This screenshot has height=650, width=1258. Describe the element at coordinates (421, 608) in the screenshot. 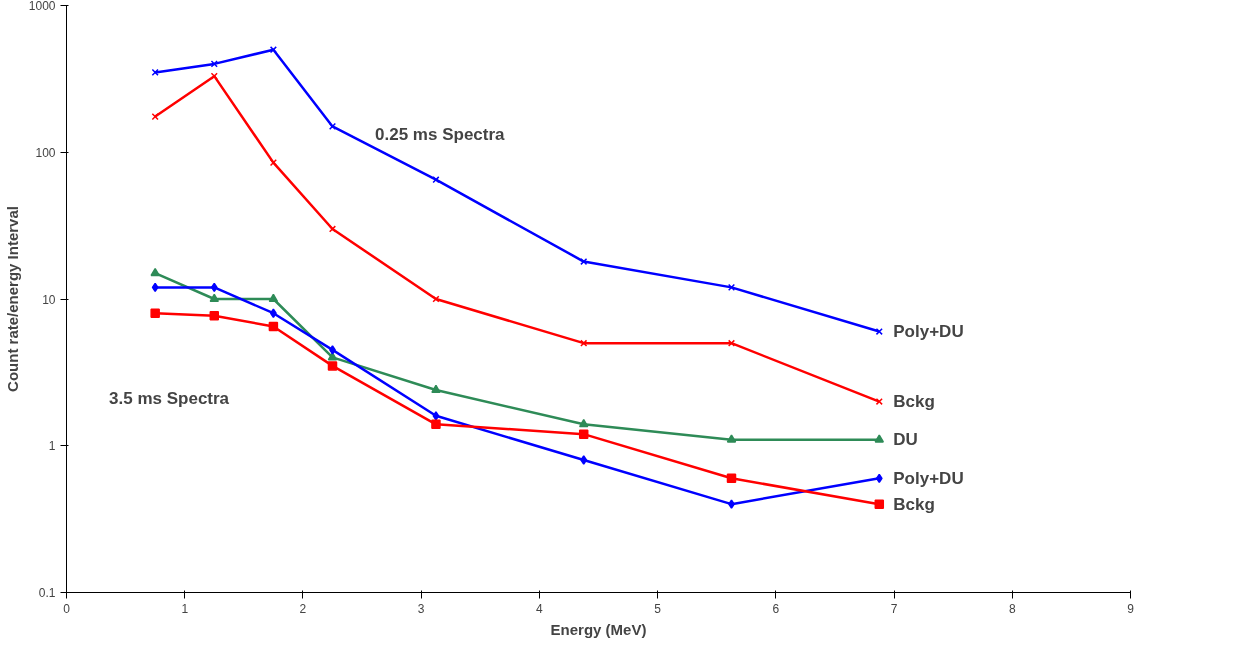

I see `x-tick-label: 3` at that location.